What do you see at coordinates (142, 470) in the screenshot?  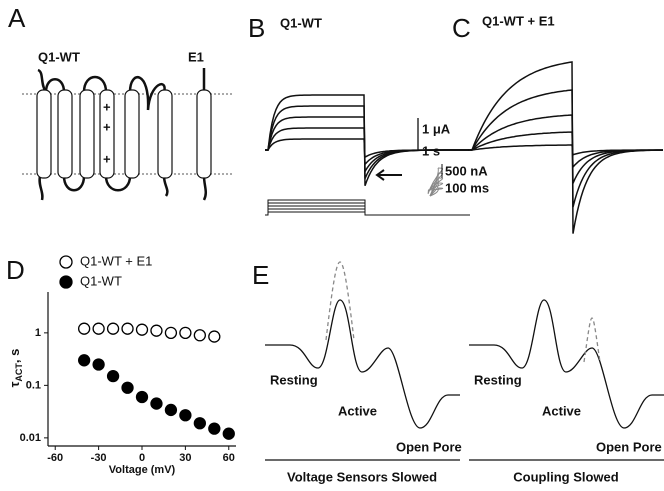 I see `x-axis-title: Voltage (mV)` at bounding box center [142, 470].